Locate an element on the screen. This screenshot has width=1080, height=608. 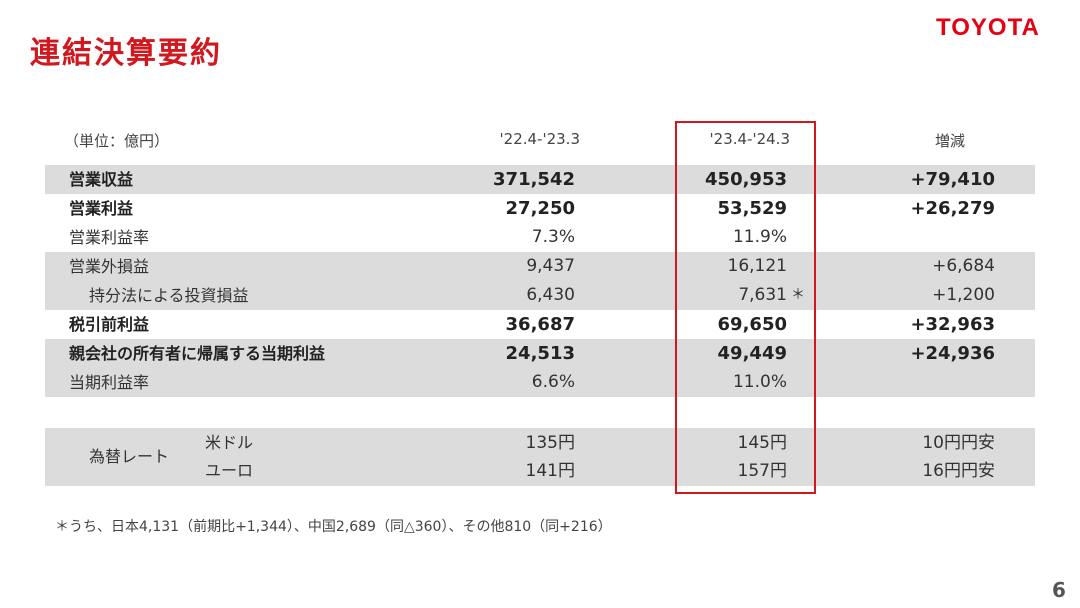
period2-value: 450,953 is located at coordinates (746, 179).